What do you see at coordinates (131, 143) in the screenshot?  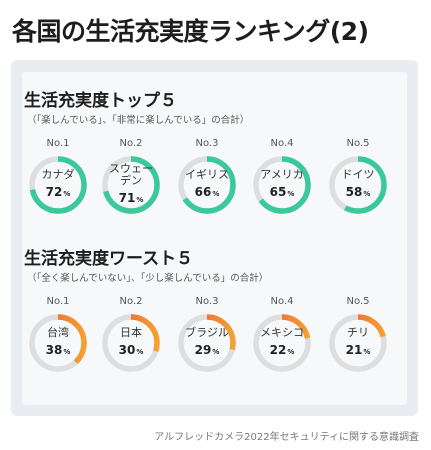 I see `top-rank-label: No.2` at bounding box center [131, 143].